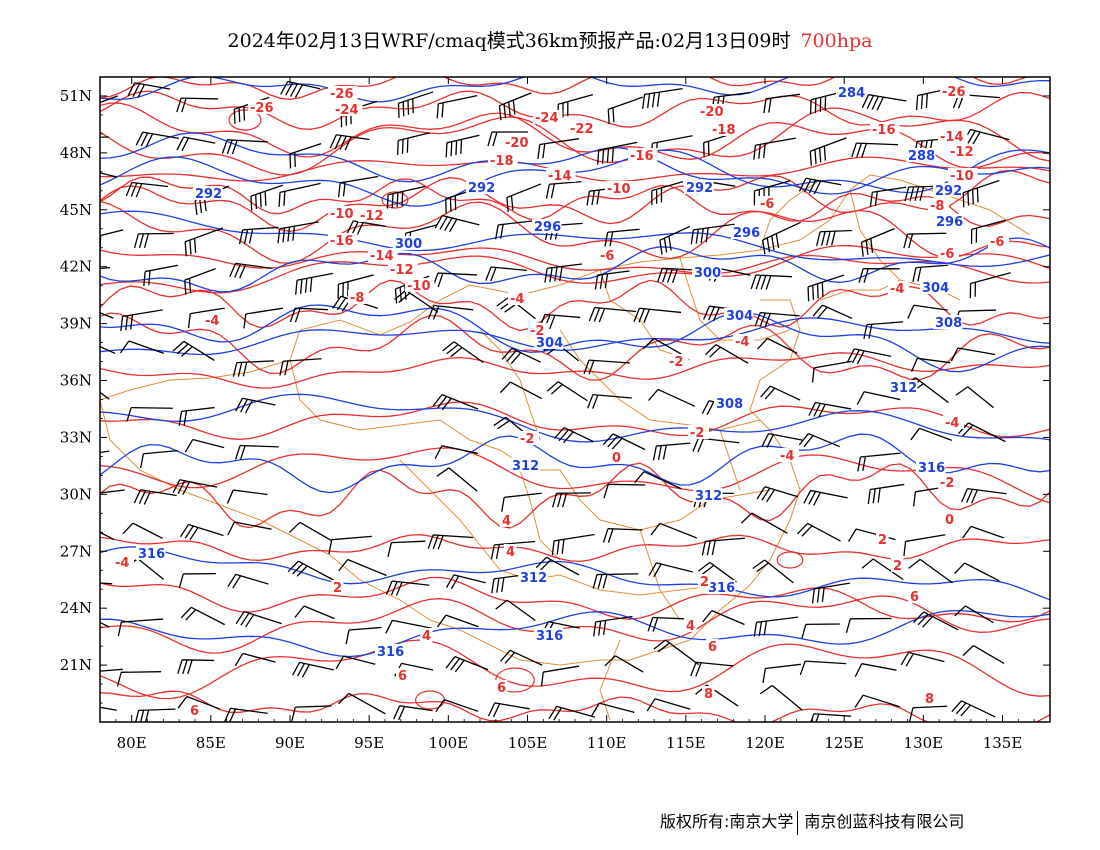 The height and width of the screenshot is (850, 1100). I want to click on footer-divider, so click(798, 822).